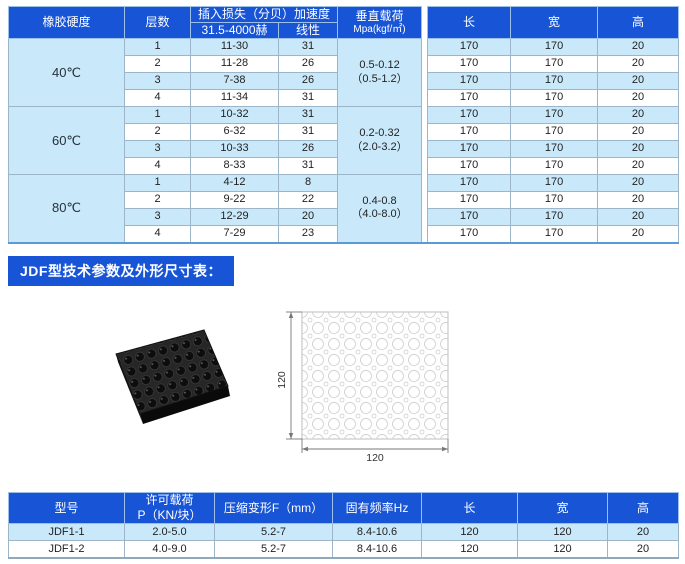  I want to click on jdf-header-width: 宽, so click(562, 508).